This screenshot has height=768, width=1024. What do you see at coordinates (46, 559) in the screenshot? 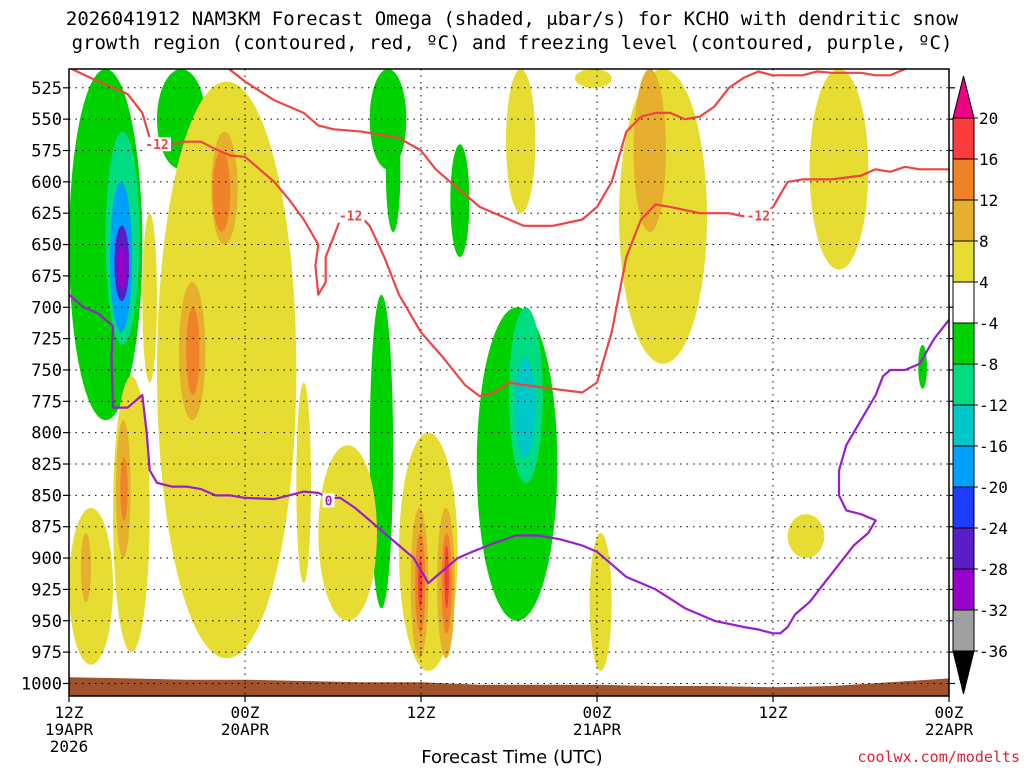
I see `y-tick-label-900: 900` at bounding box center [46, 559].